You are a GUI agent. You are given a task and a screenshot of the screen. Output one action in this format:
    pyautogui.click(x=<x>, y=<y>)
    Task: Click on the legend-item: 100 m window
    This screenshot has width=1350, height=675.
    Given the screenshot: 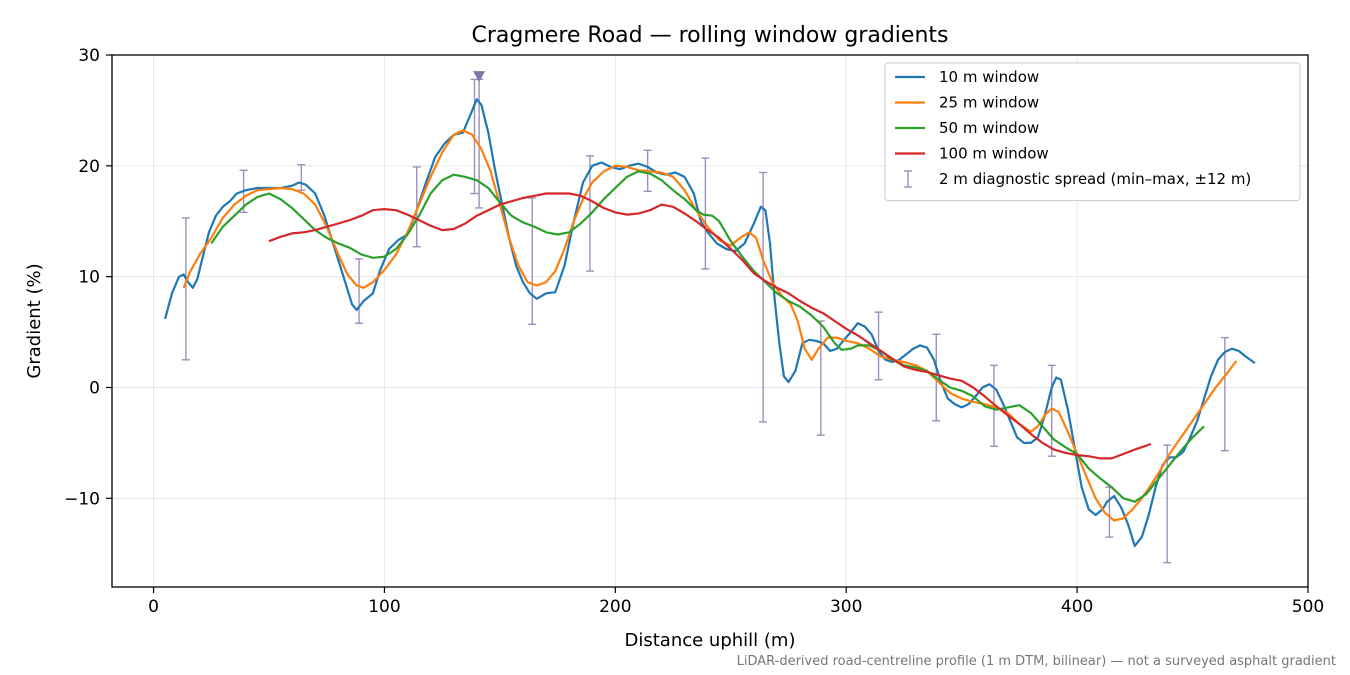 What is the action you would take?
    pyautogui.click(x=972, y=154)
    